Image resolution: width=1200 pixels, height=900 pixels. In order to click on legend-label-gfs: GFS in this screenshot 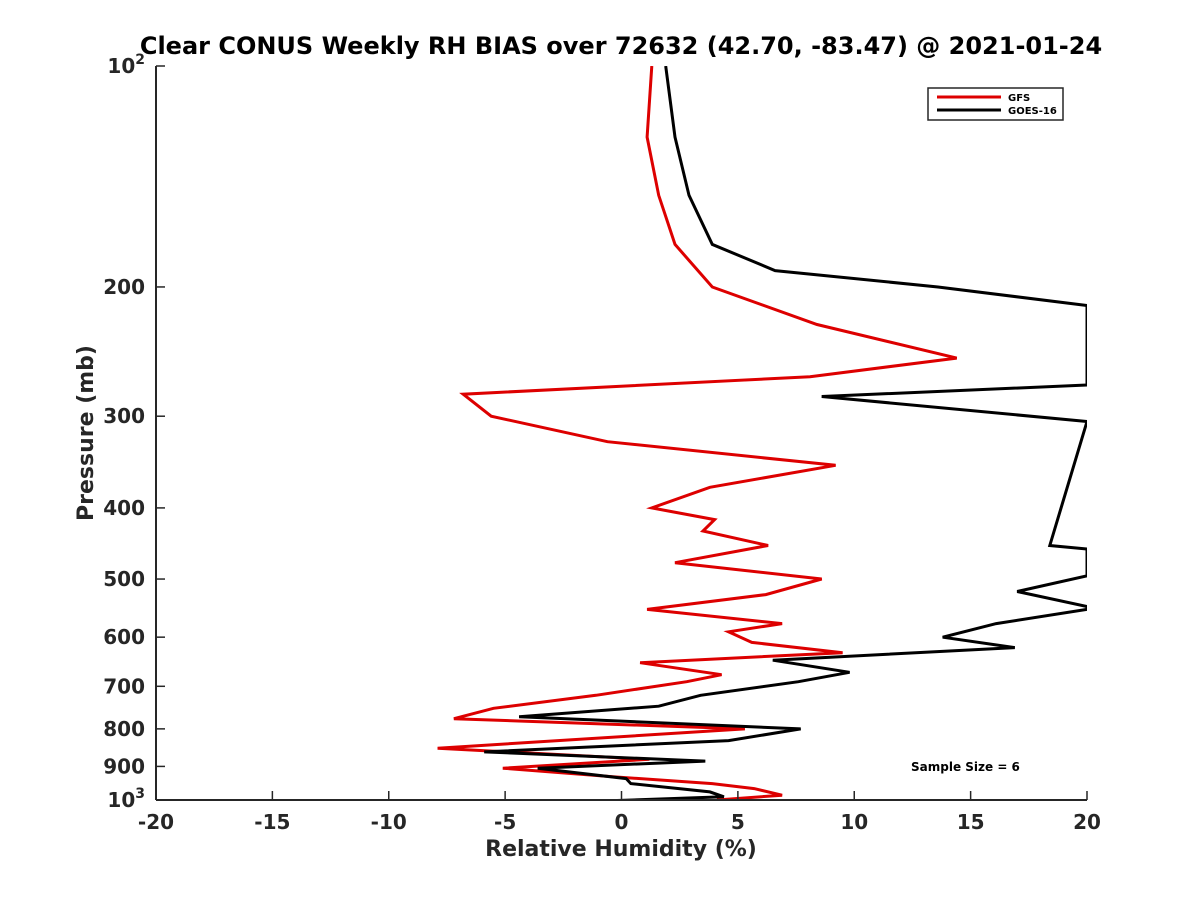, I will do `click(1019, 98)`.